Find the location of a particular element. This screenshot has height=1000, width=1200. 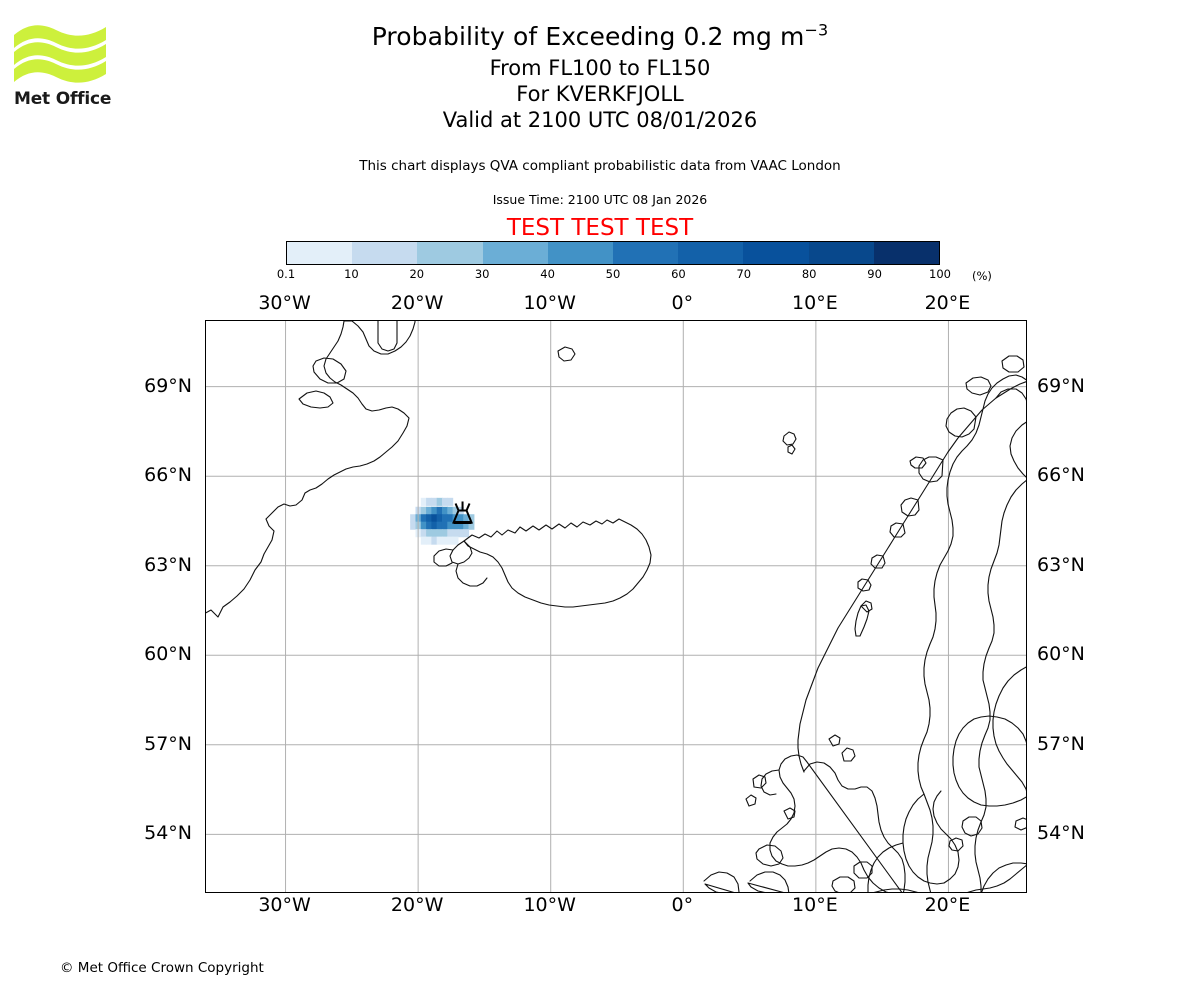

coast-finnmark-inner is located at coordinates (1017, 449).